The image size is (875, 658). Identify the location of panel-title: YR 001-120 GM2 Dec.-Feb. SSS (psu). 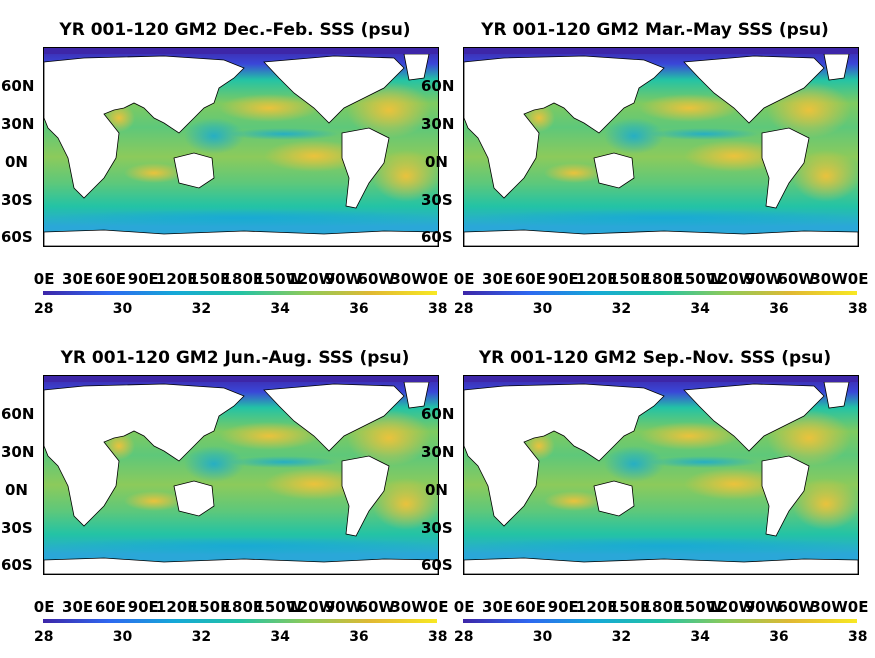
(235, 30).